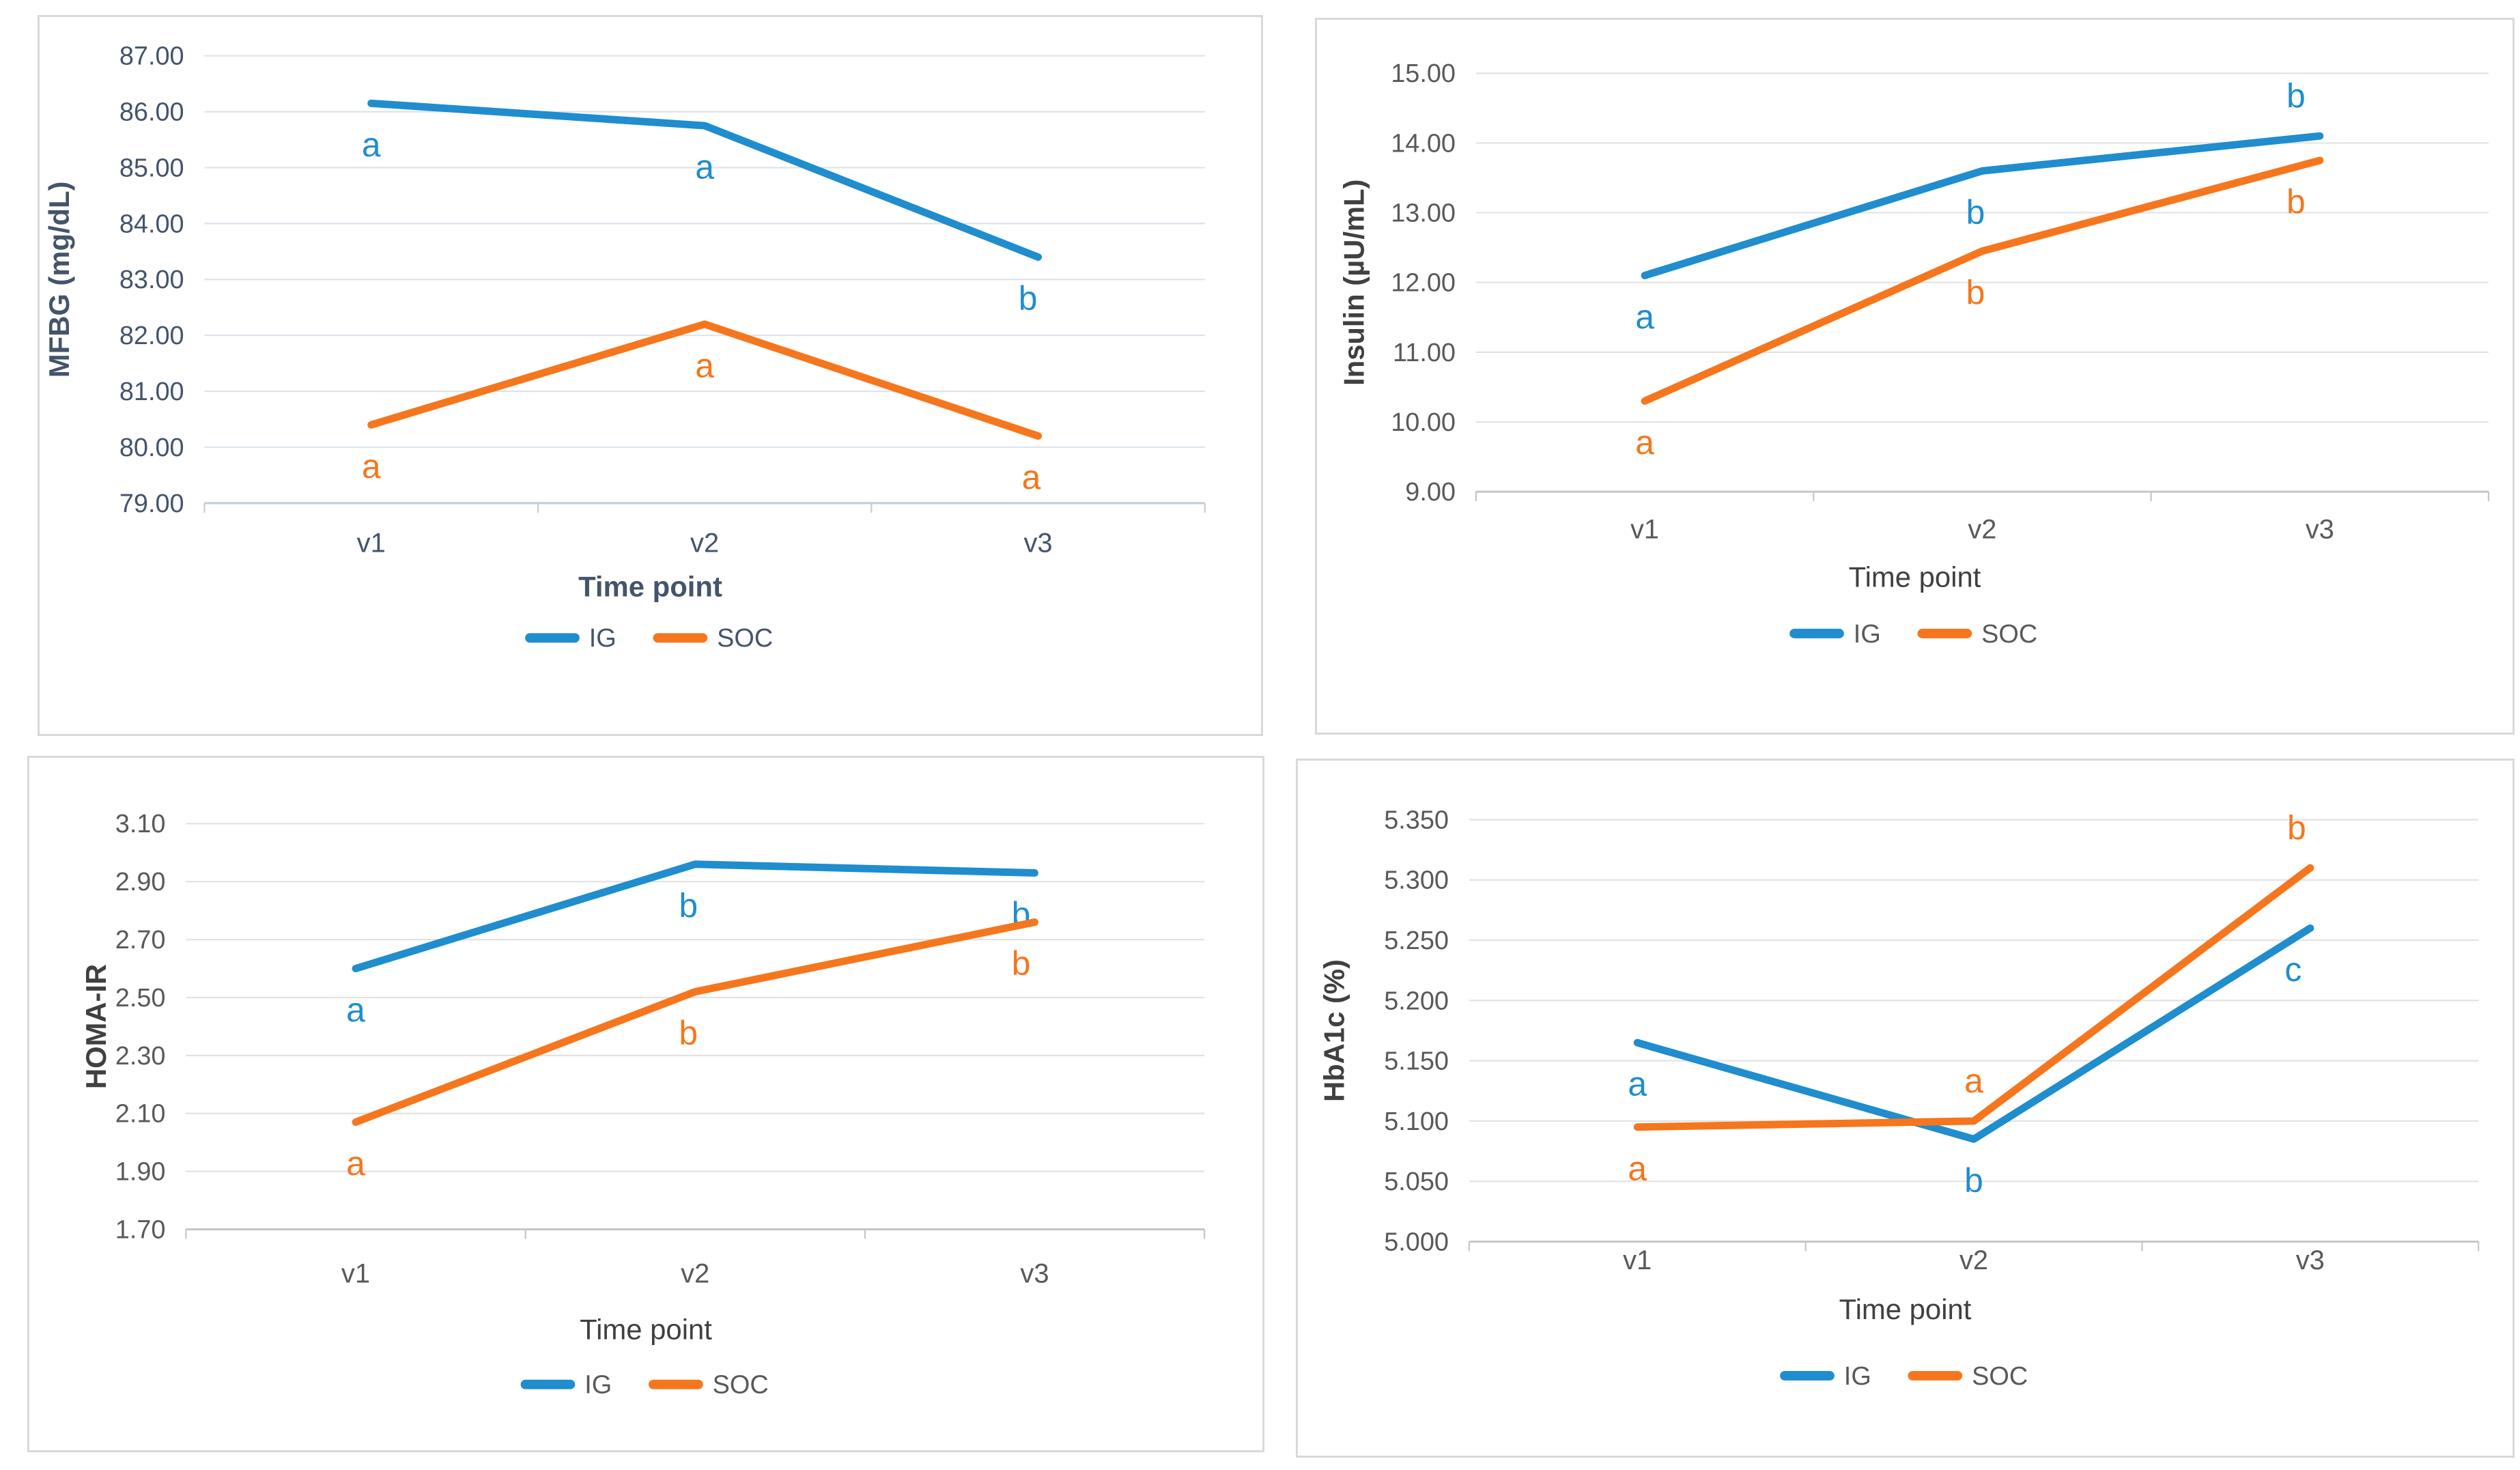 The width and height of the screenshot is (2520, 1470). I want to click on y-axis-title: Insulin (µU/mL), so click(1353, 283).